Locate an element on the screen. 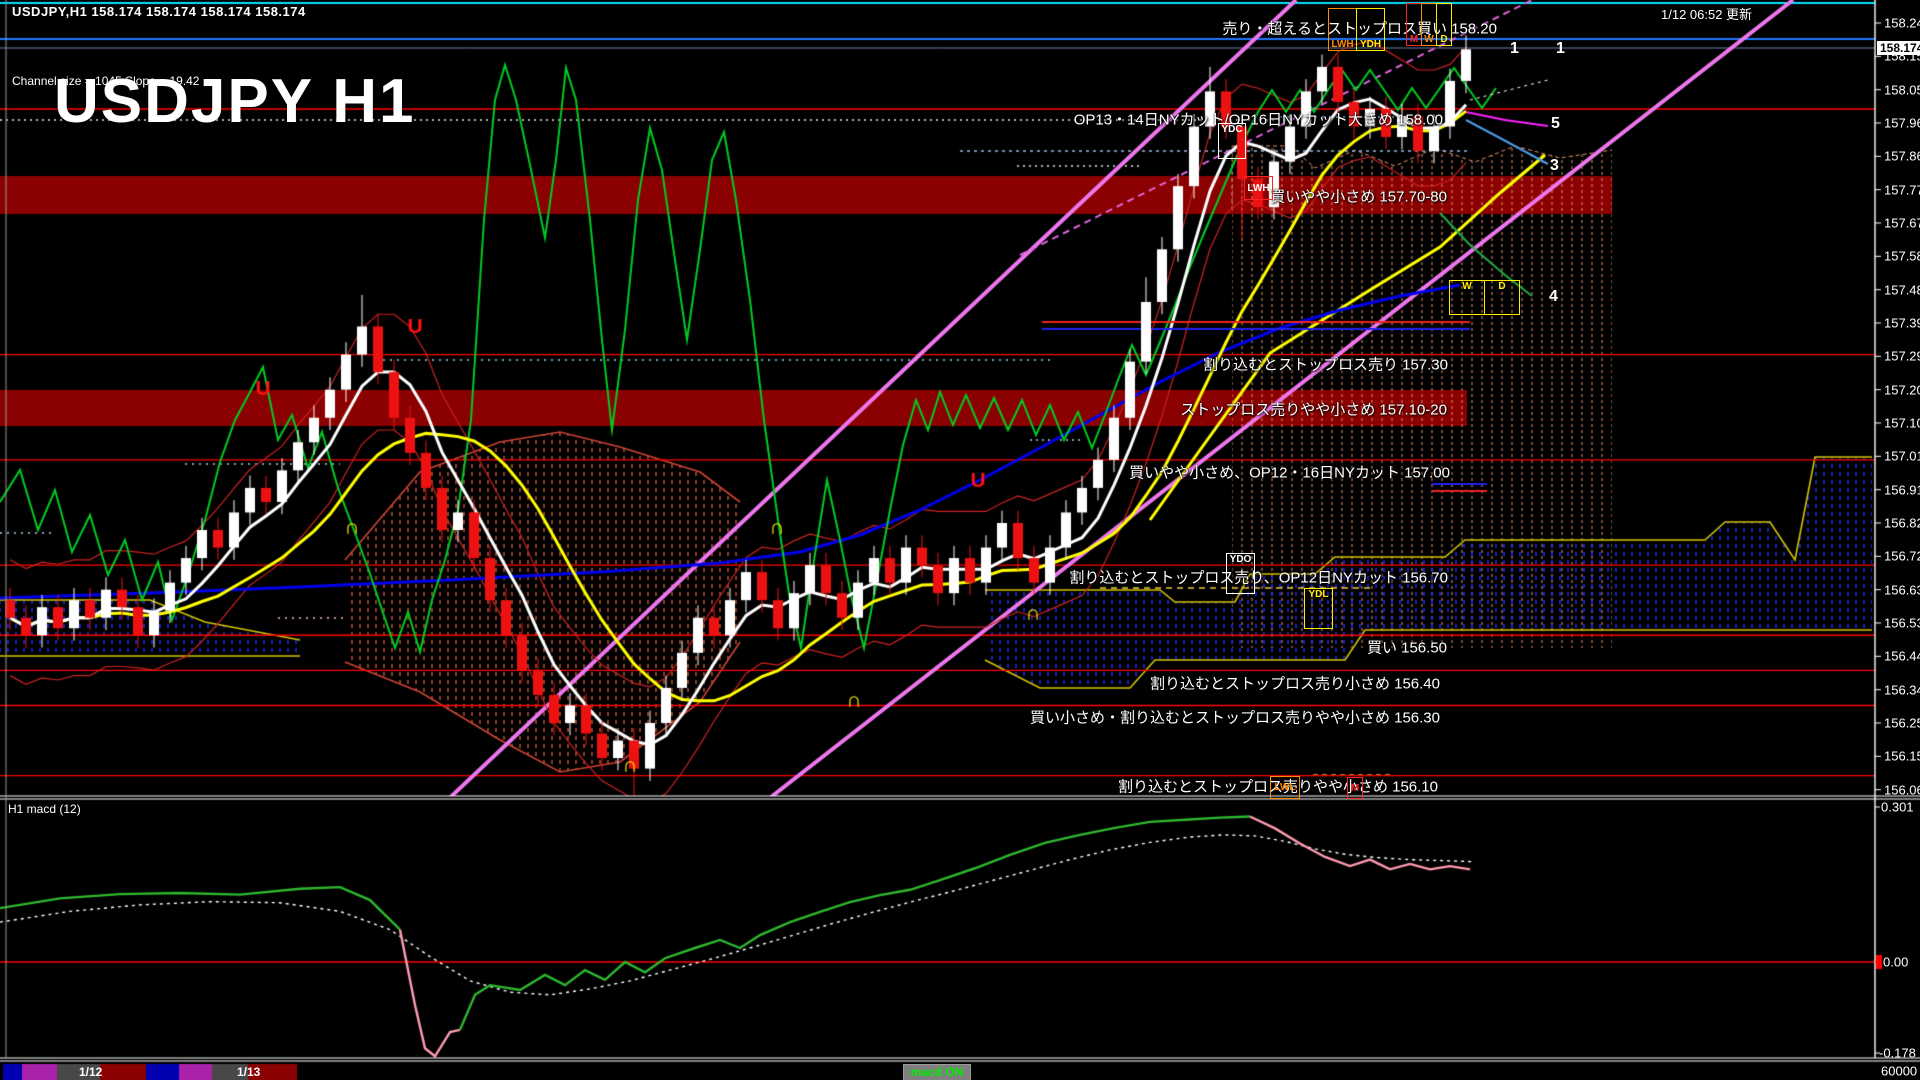 The width and height of the screenshot is (1920, 1080). price-tick-label: 158.245 is located at coordinates (1902, 23).